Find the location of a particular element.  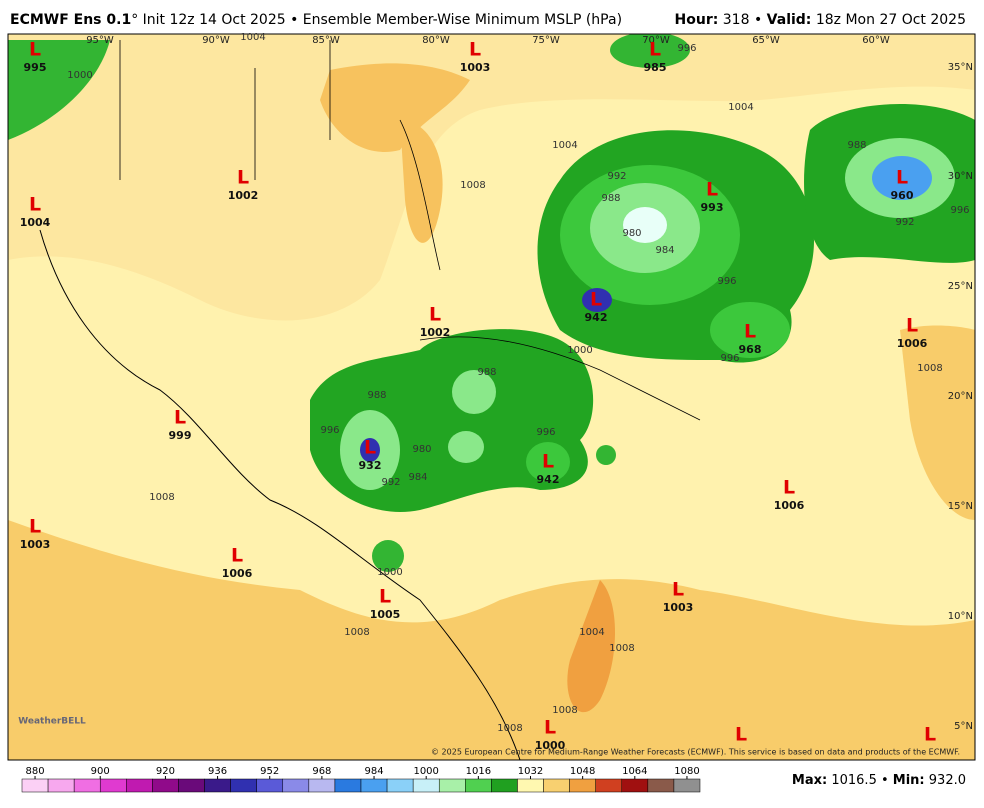

low-pressure: 1004 is located at coordinates (35, 222).